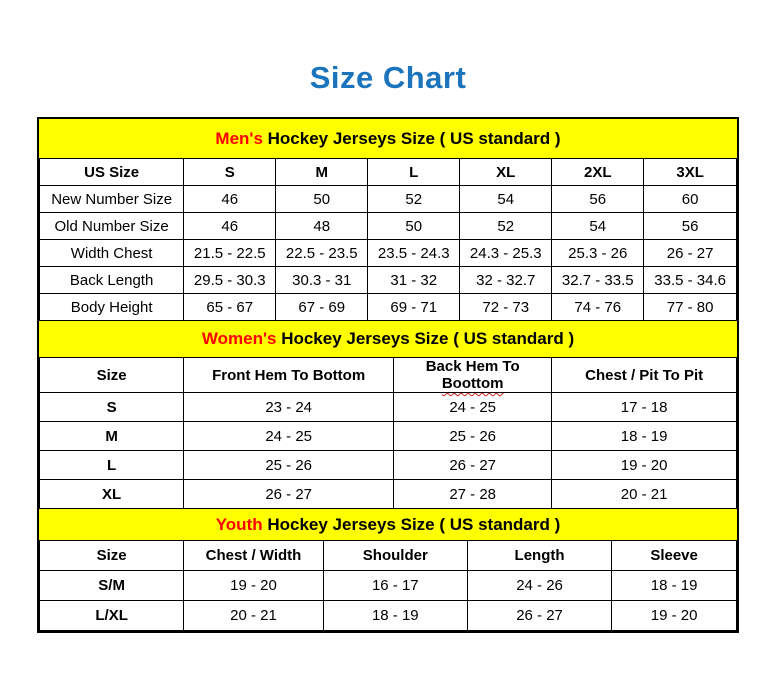  What do you see at coordinates (322, 172) in the screenshot?
I see `column-header: M` at bounding box center [322, 172].